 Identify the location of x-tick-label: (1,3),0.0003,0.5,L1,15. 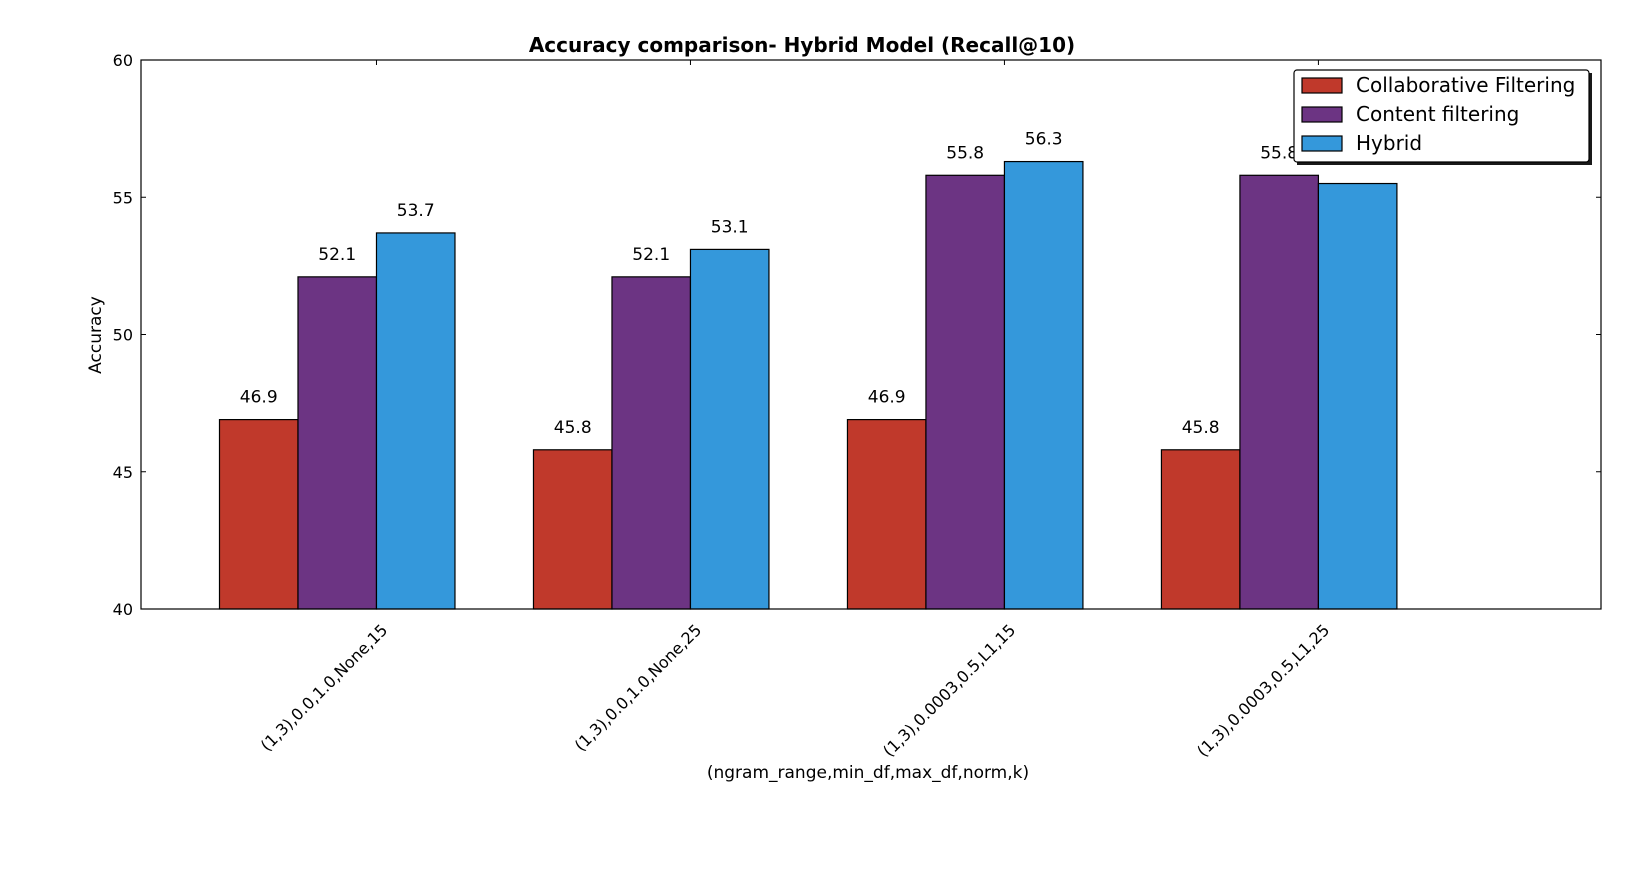
(949, 690).